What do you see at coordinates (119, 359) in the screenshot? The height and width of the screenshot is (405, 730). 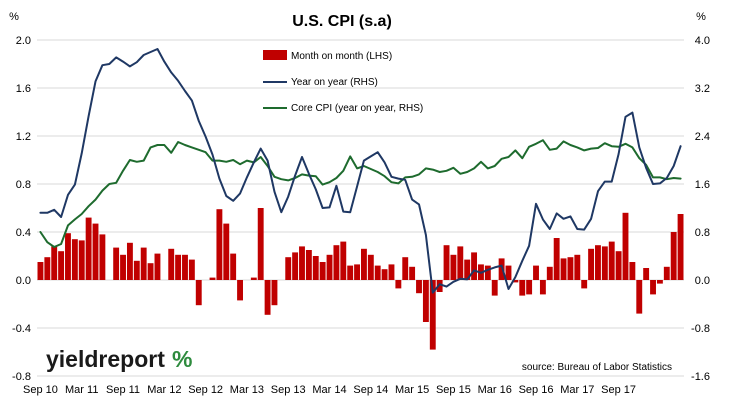 I see `yieldreport-logo: yieldreport %` at bounding box center [119, 359].